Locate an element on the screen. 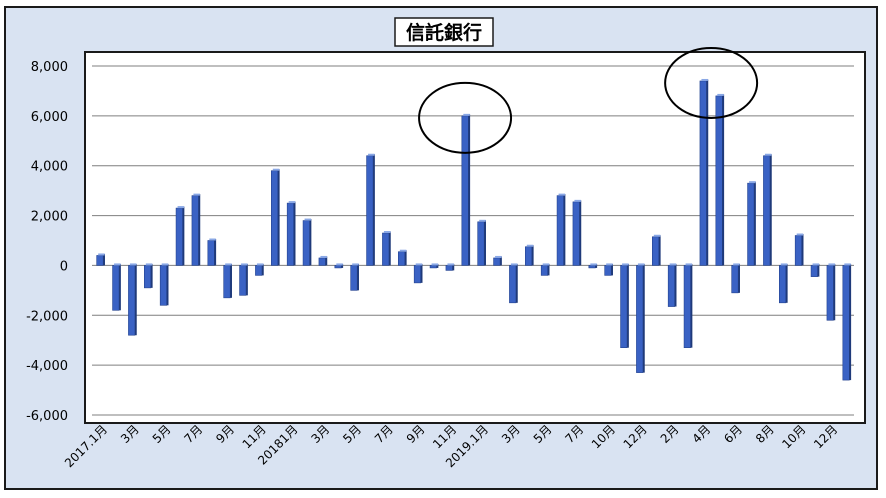  annotations is located at coordinates (588, 100).